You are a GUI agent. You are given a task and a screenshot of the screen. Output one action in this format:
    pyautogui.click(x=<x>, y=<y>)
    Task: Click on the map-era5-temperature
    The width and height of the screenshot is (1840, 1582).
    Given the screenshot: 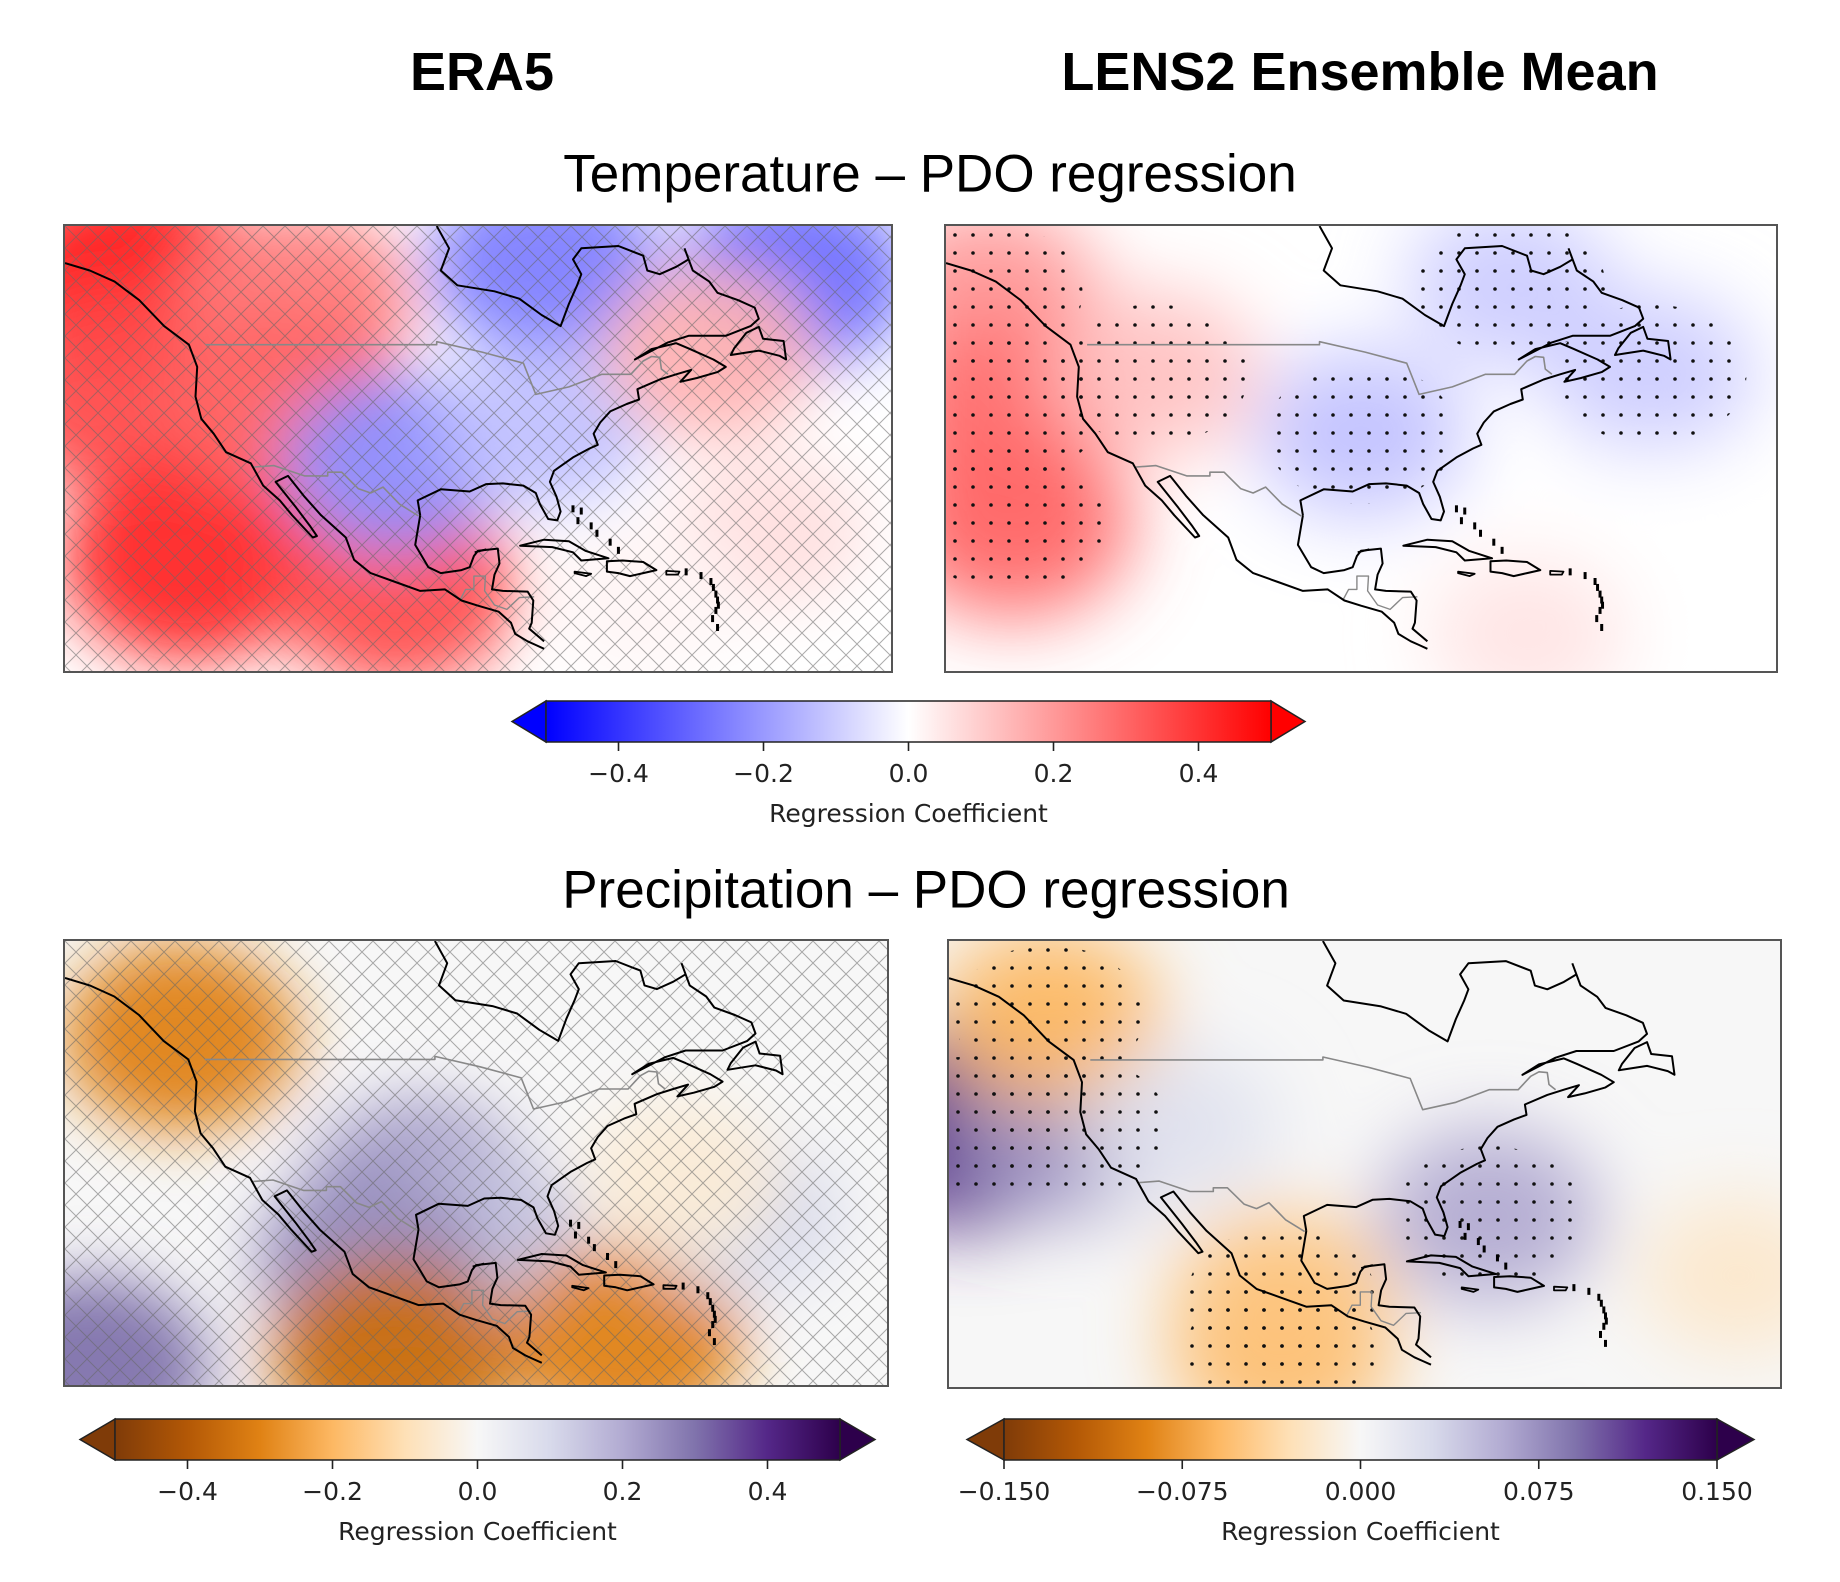 What is the action you would take?
    pyautogui.click(x=478, y=448)
    